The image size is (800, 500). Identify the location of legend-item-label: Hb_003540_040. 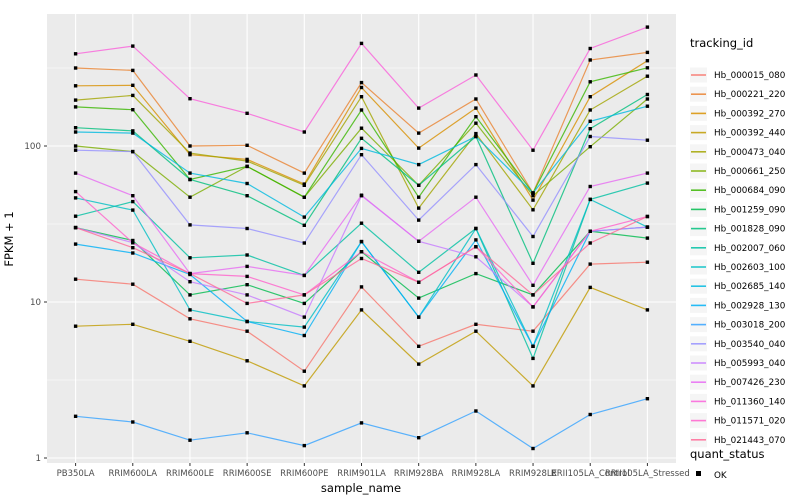
(750, 345).